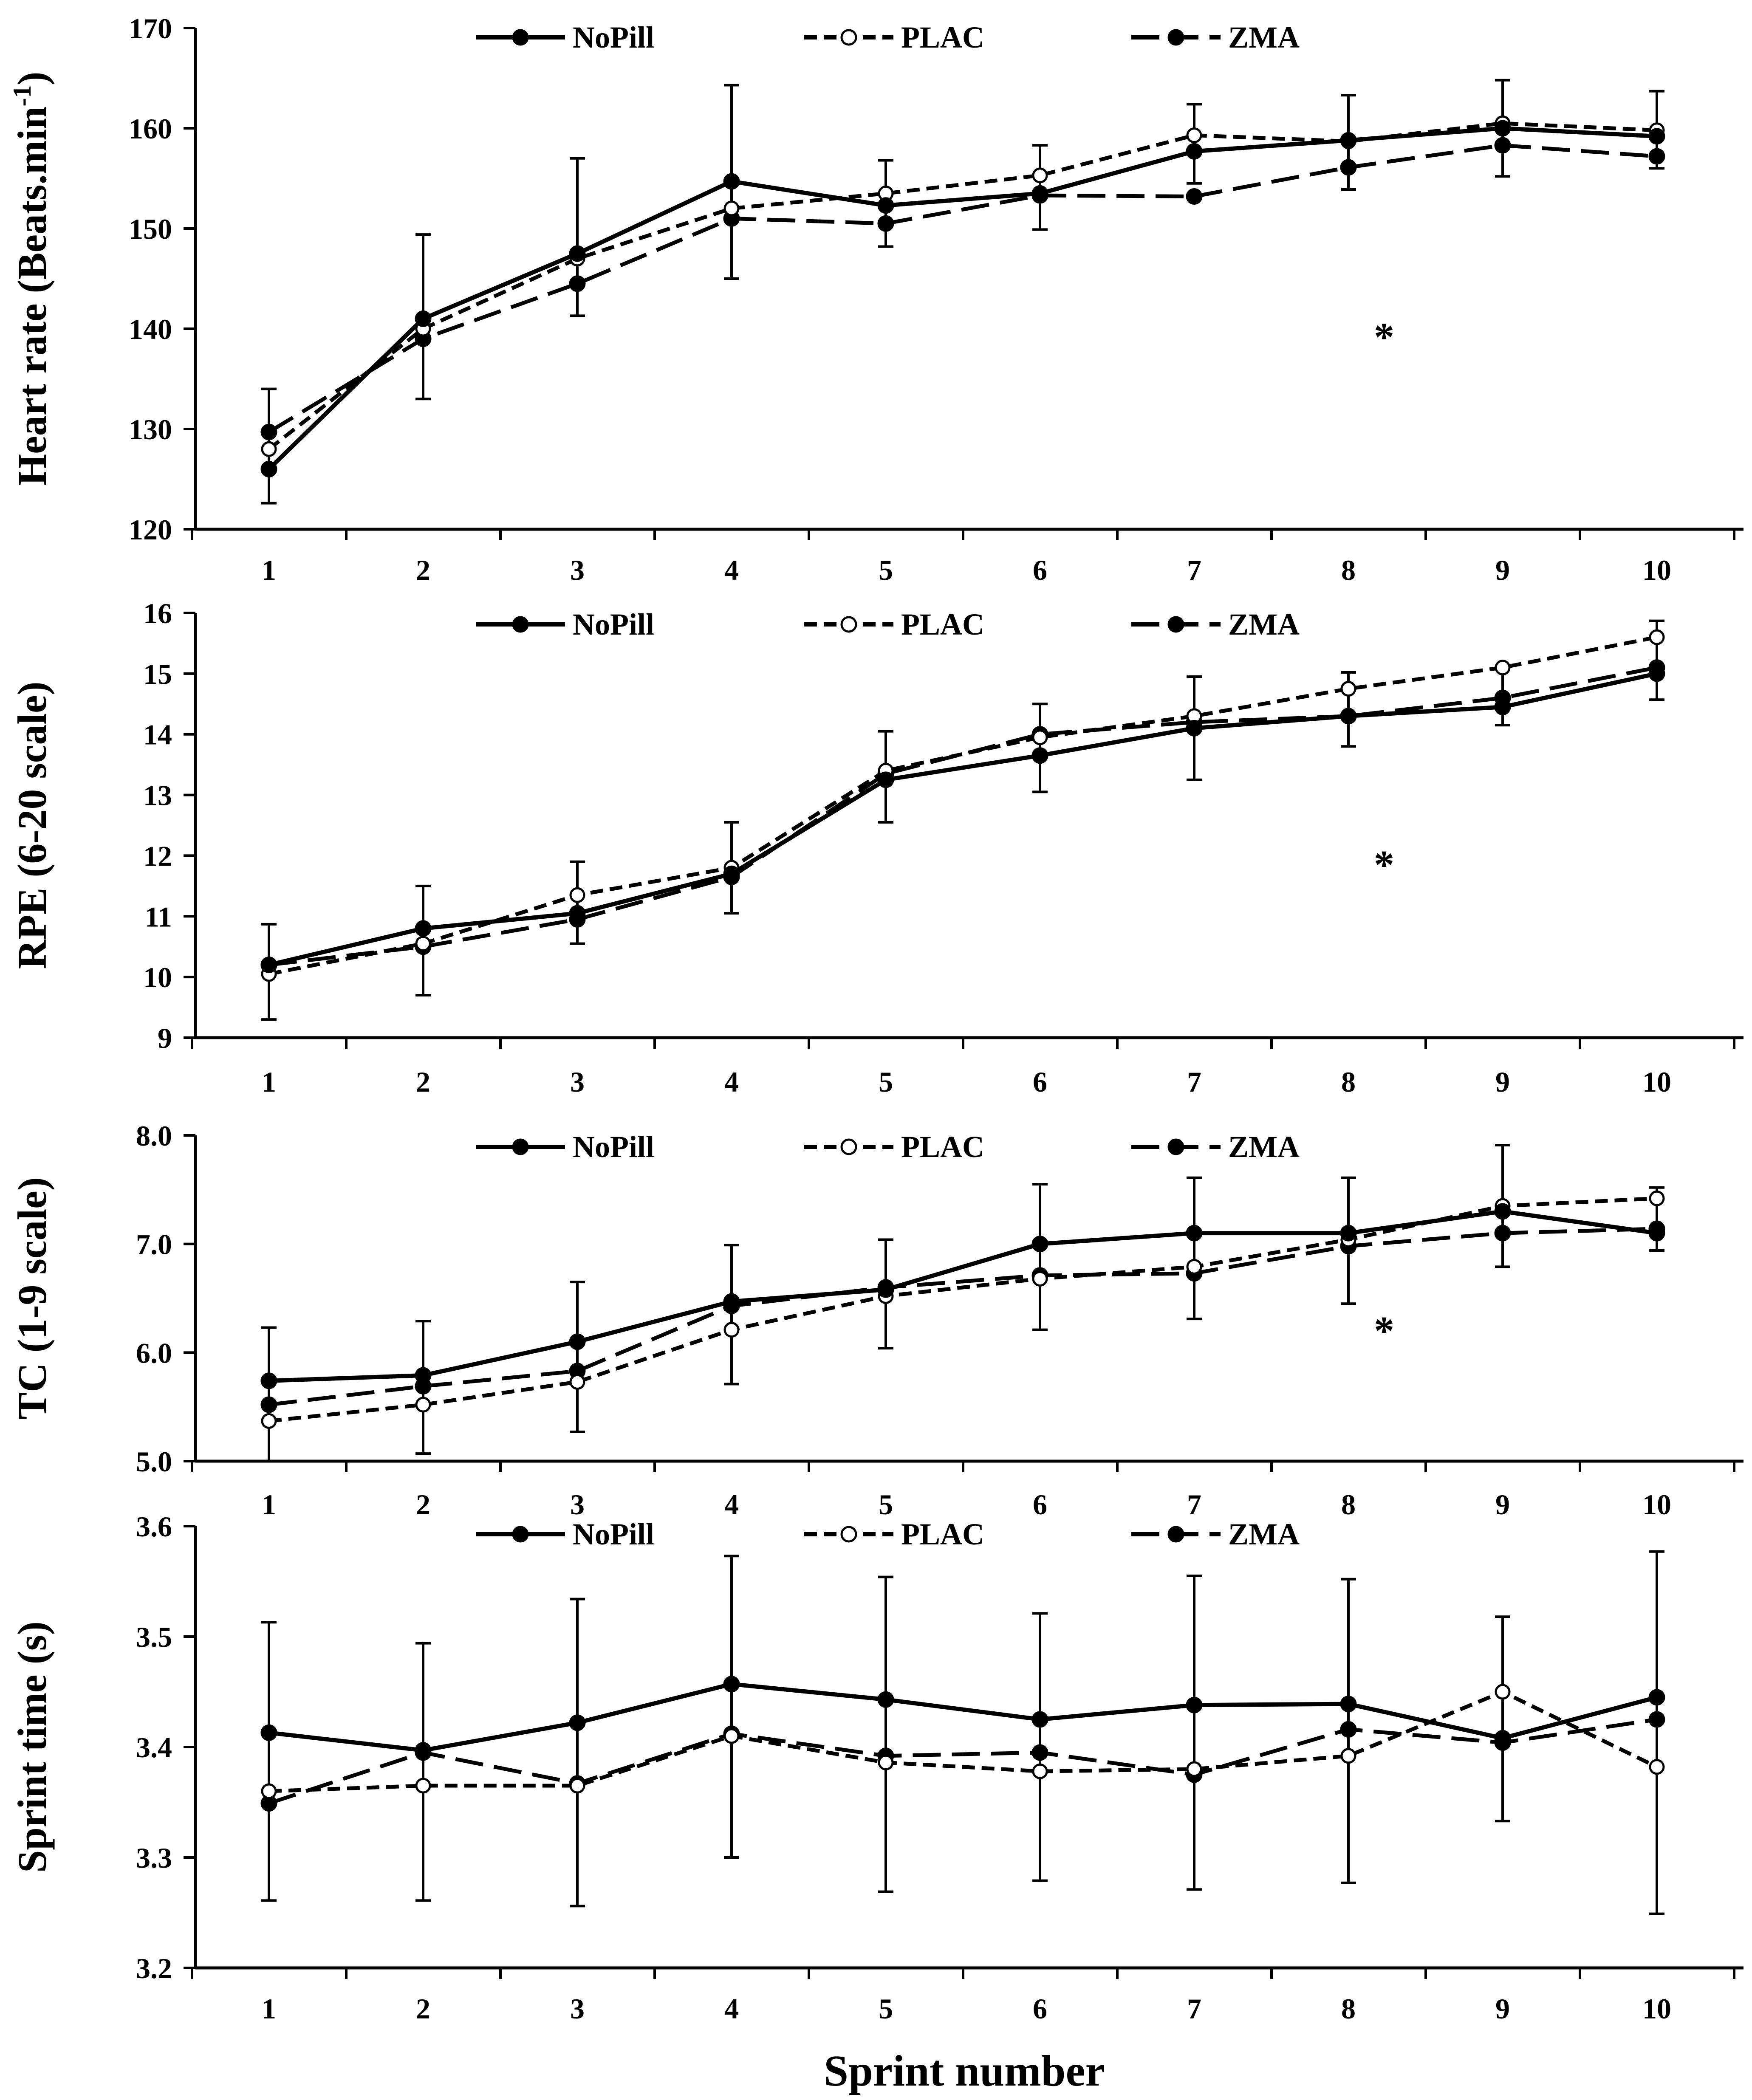 This screenshot has height=2100, width=1752. I want to click on y-tick-label: 130, so click(150, 429).